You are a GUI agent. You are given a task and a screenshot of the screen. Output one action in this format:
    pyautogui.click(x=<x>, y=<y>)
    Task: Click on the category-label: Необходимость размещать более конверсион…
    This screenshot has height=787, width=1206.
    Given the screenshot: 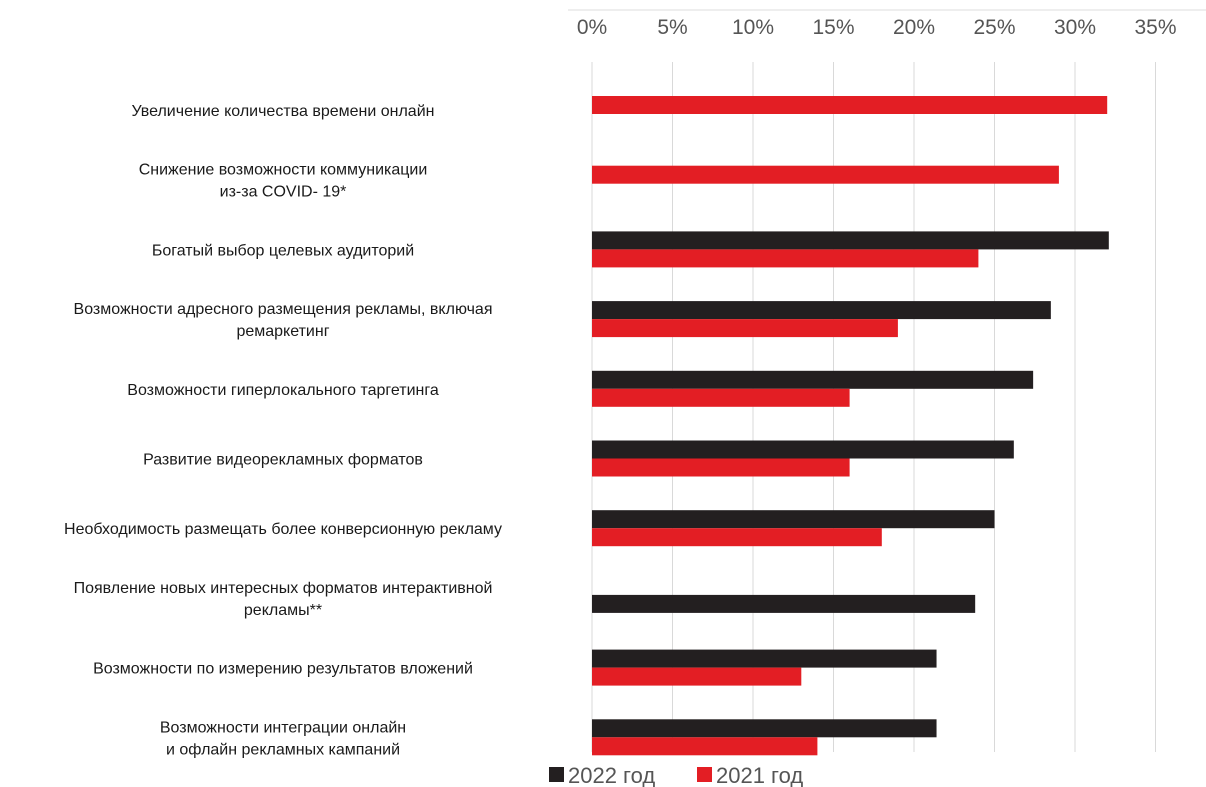 What is the action you would take?
    pyautogui.click(x=283, y=529)
    